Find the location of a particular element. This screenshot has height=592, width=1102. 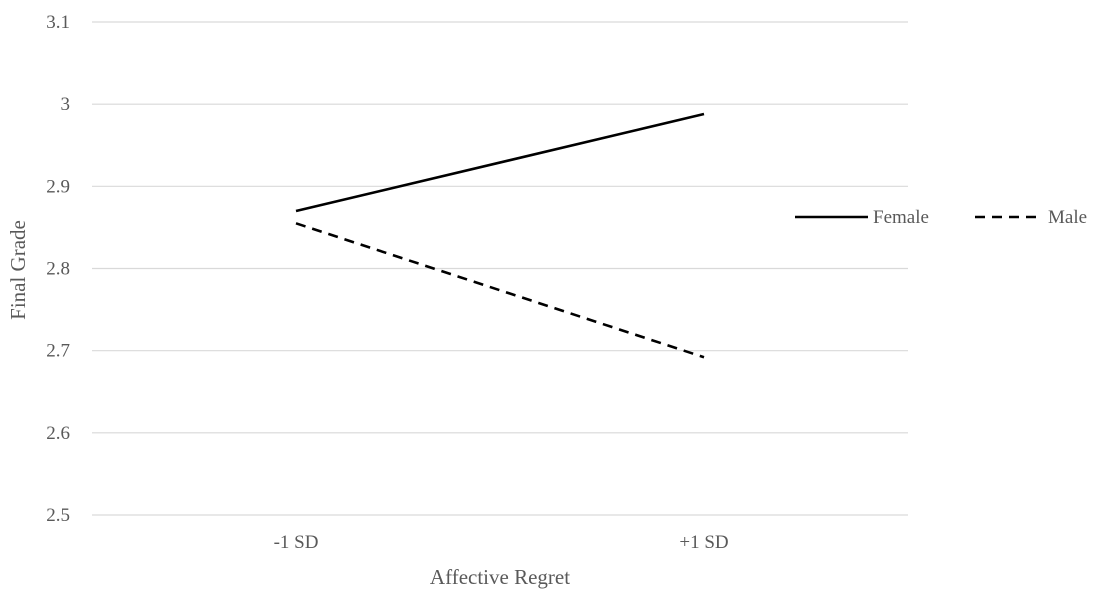

legend-label-male: Male is located at coordinates (1067, 217).